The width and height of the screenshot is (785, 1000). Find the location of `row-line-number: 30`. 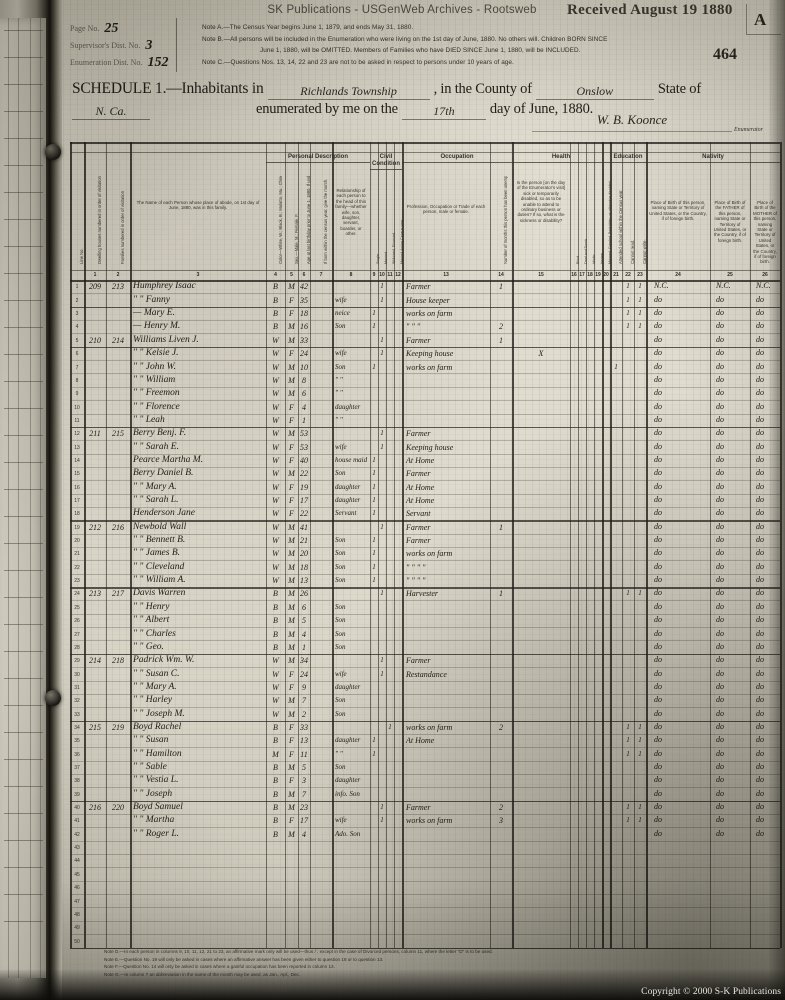

row-line-number: 30 is located at coordinates (77, 674).